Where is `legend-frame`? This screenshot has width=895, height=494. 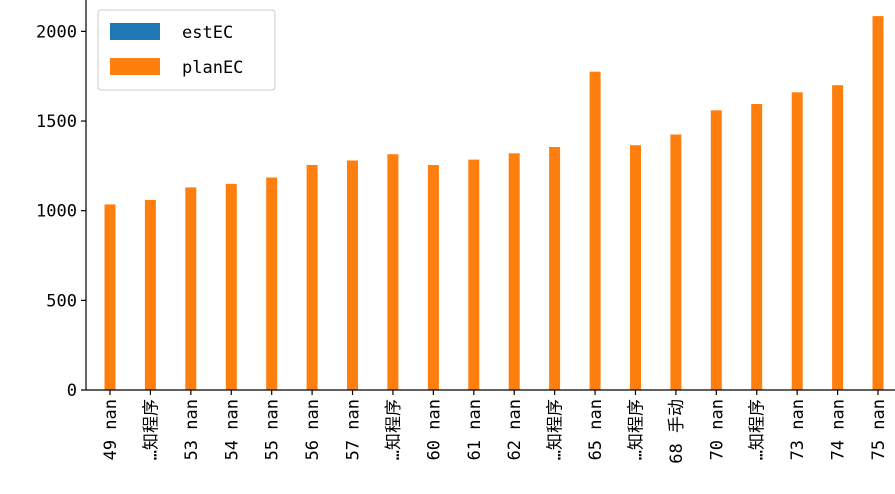
legend-frame is located at coordinates (186, 50).